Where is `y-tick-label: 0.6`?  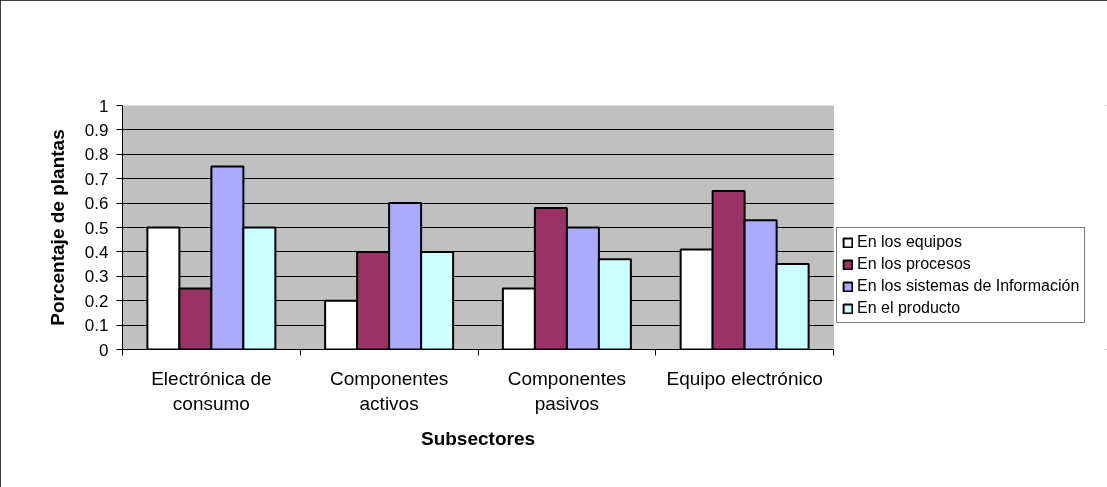
y-tick-label: 0.6 is located at coordinates (96, 204).